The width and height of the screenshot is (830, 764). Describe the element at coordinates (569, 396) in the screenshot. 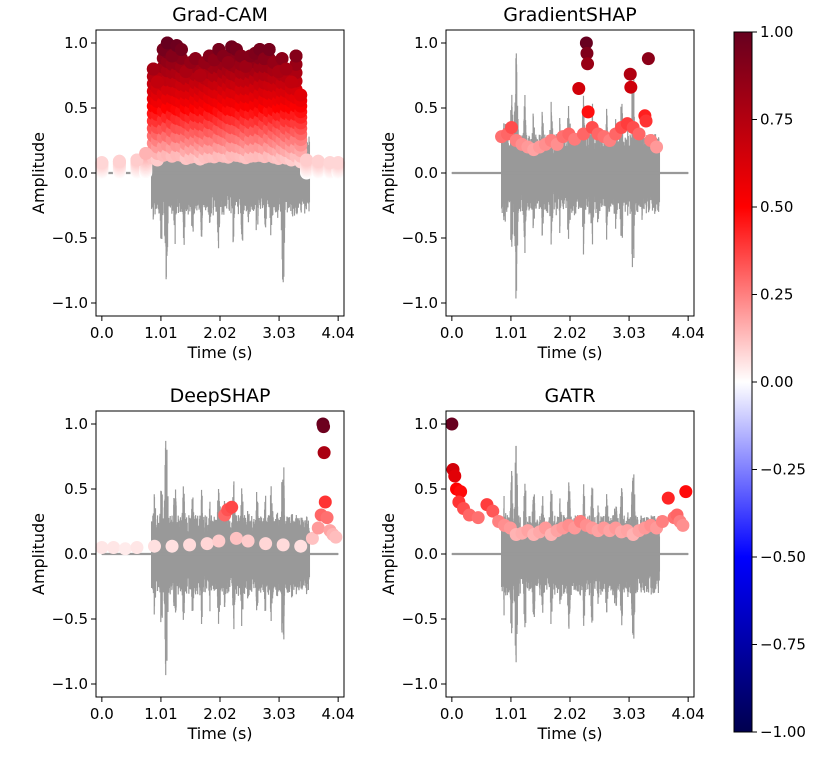

I see `panel-title: GATR` at that location.